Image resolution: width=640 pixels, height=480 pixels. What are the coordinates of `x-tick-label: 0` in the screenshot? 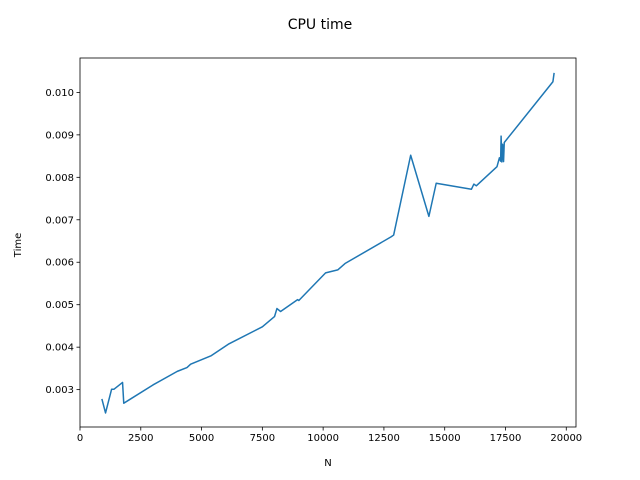 It's located at (80, 438).